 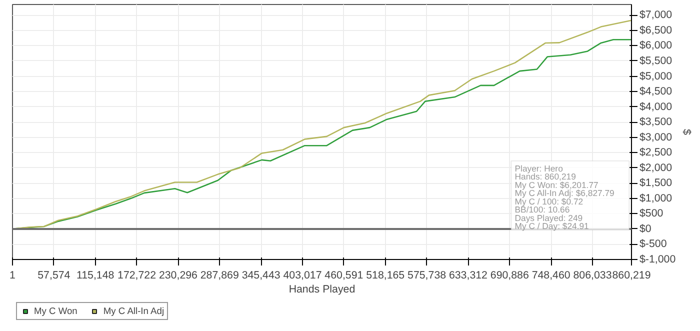 I want to click on annotation: Hands: 860,219, so click(x=545, y=177).